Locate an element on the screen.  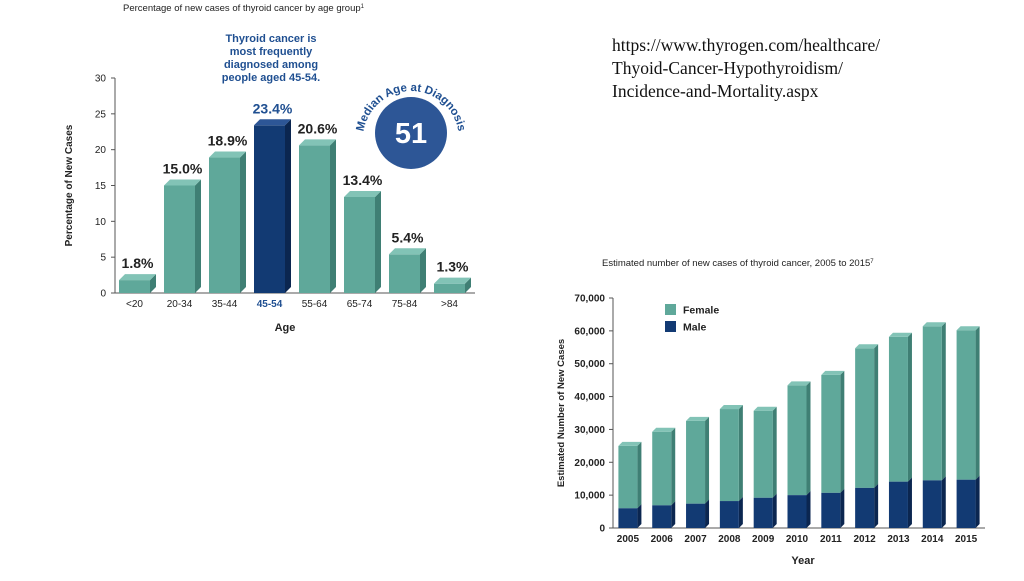
x-tick-label: 2013 is located at coordinates (898, 539).